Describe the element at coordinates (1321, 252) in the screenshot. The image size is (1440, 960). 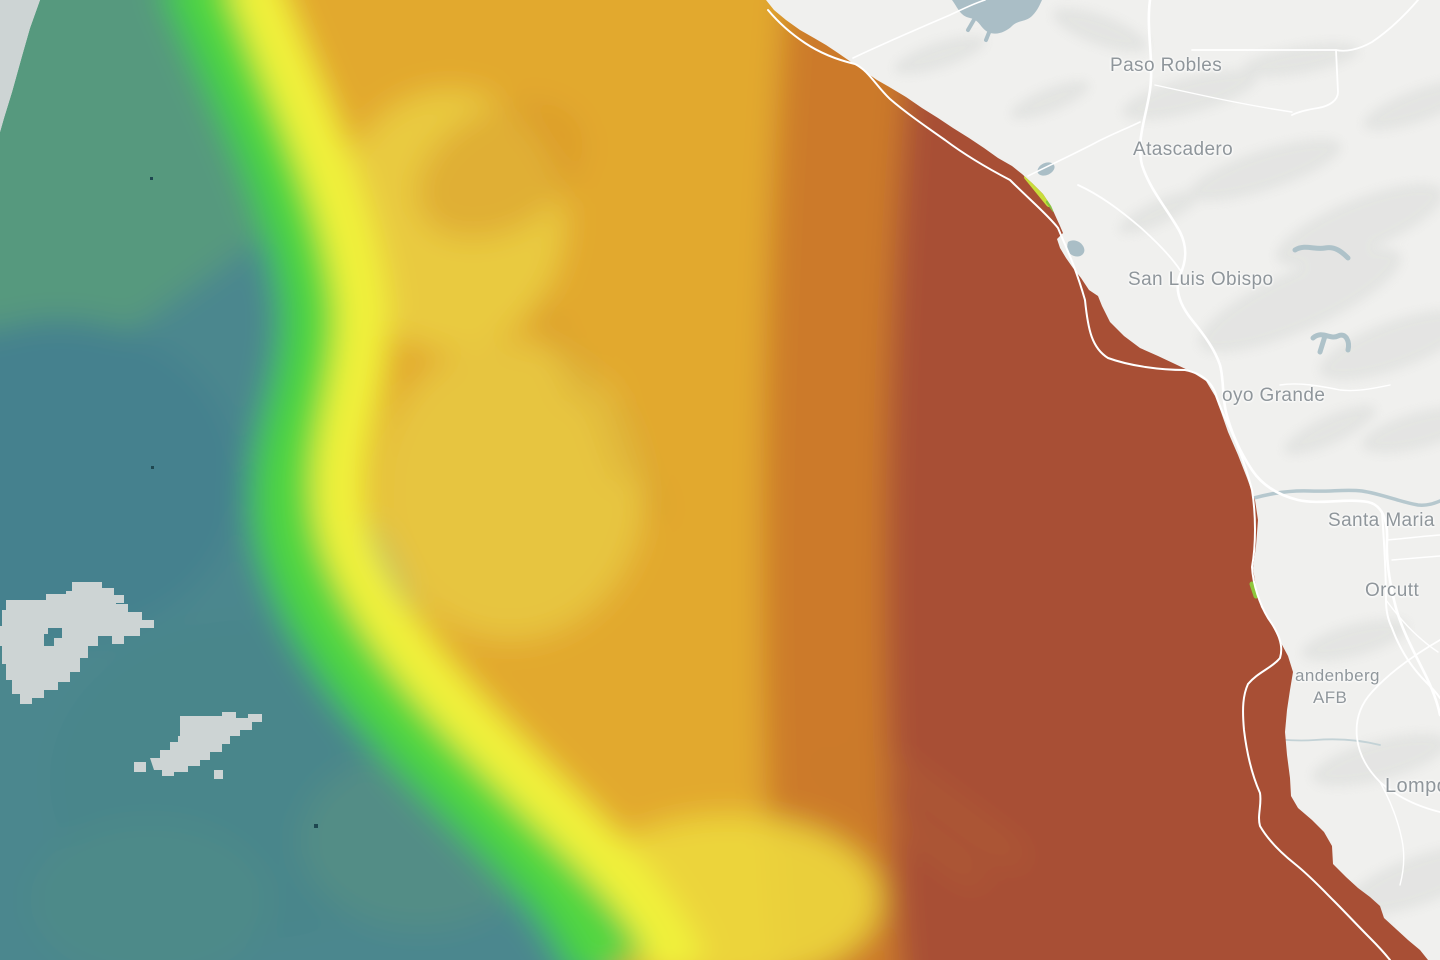
I see `santa-margarita-lake` at that location.